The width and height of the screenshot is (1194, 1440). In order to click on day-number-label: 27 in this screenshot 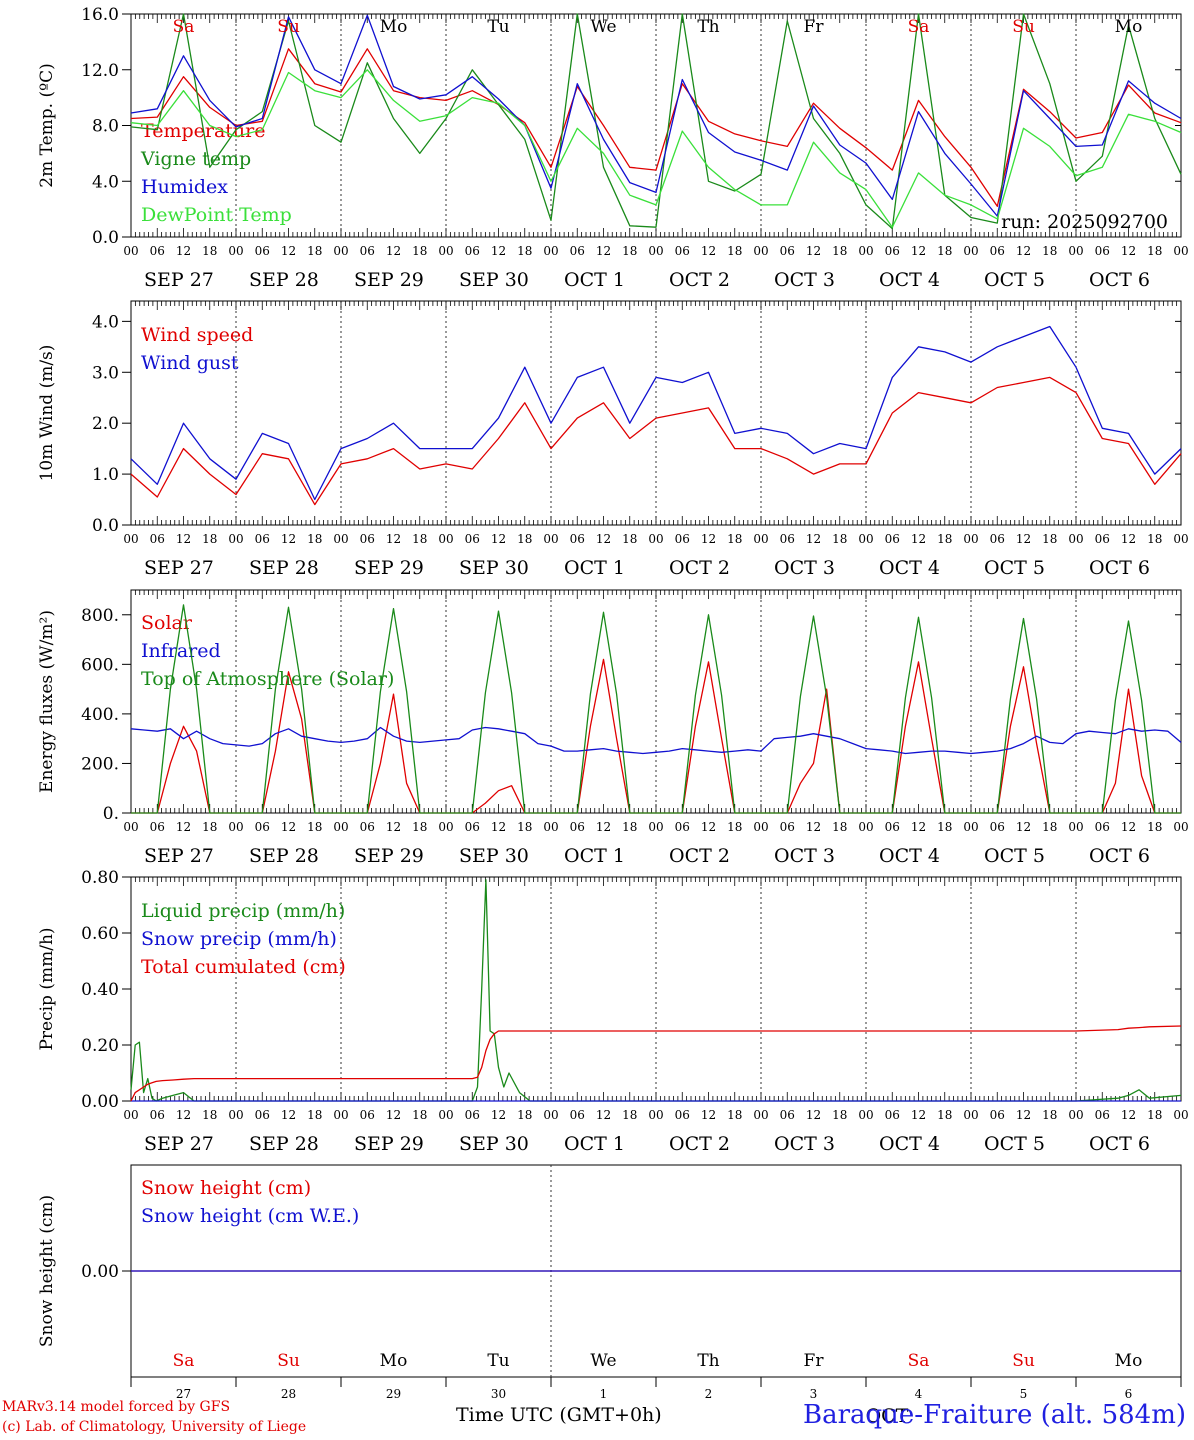, I will do `click(183, 1394)`.